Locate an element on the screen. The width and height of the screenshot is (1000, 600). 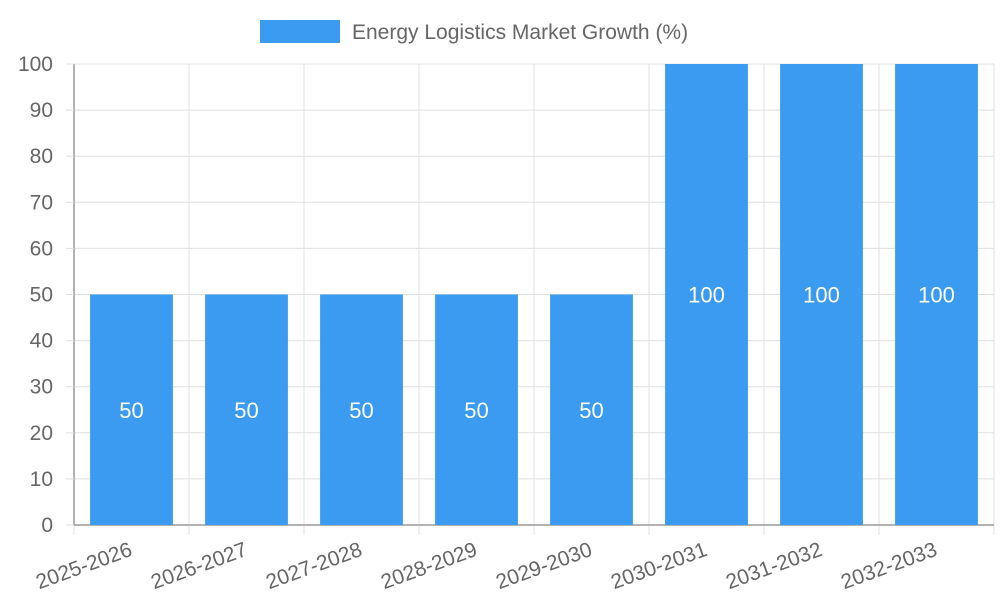
x-tick-label: 2032-2033 is located at coordinates (889, 566).